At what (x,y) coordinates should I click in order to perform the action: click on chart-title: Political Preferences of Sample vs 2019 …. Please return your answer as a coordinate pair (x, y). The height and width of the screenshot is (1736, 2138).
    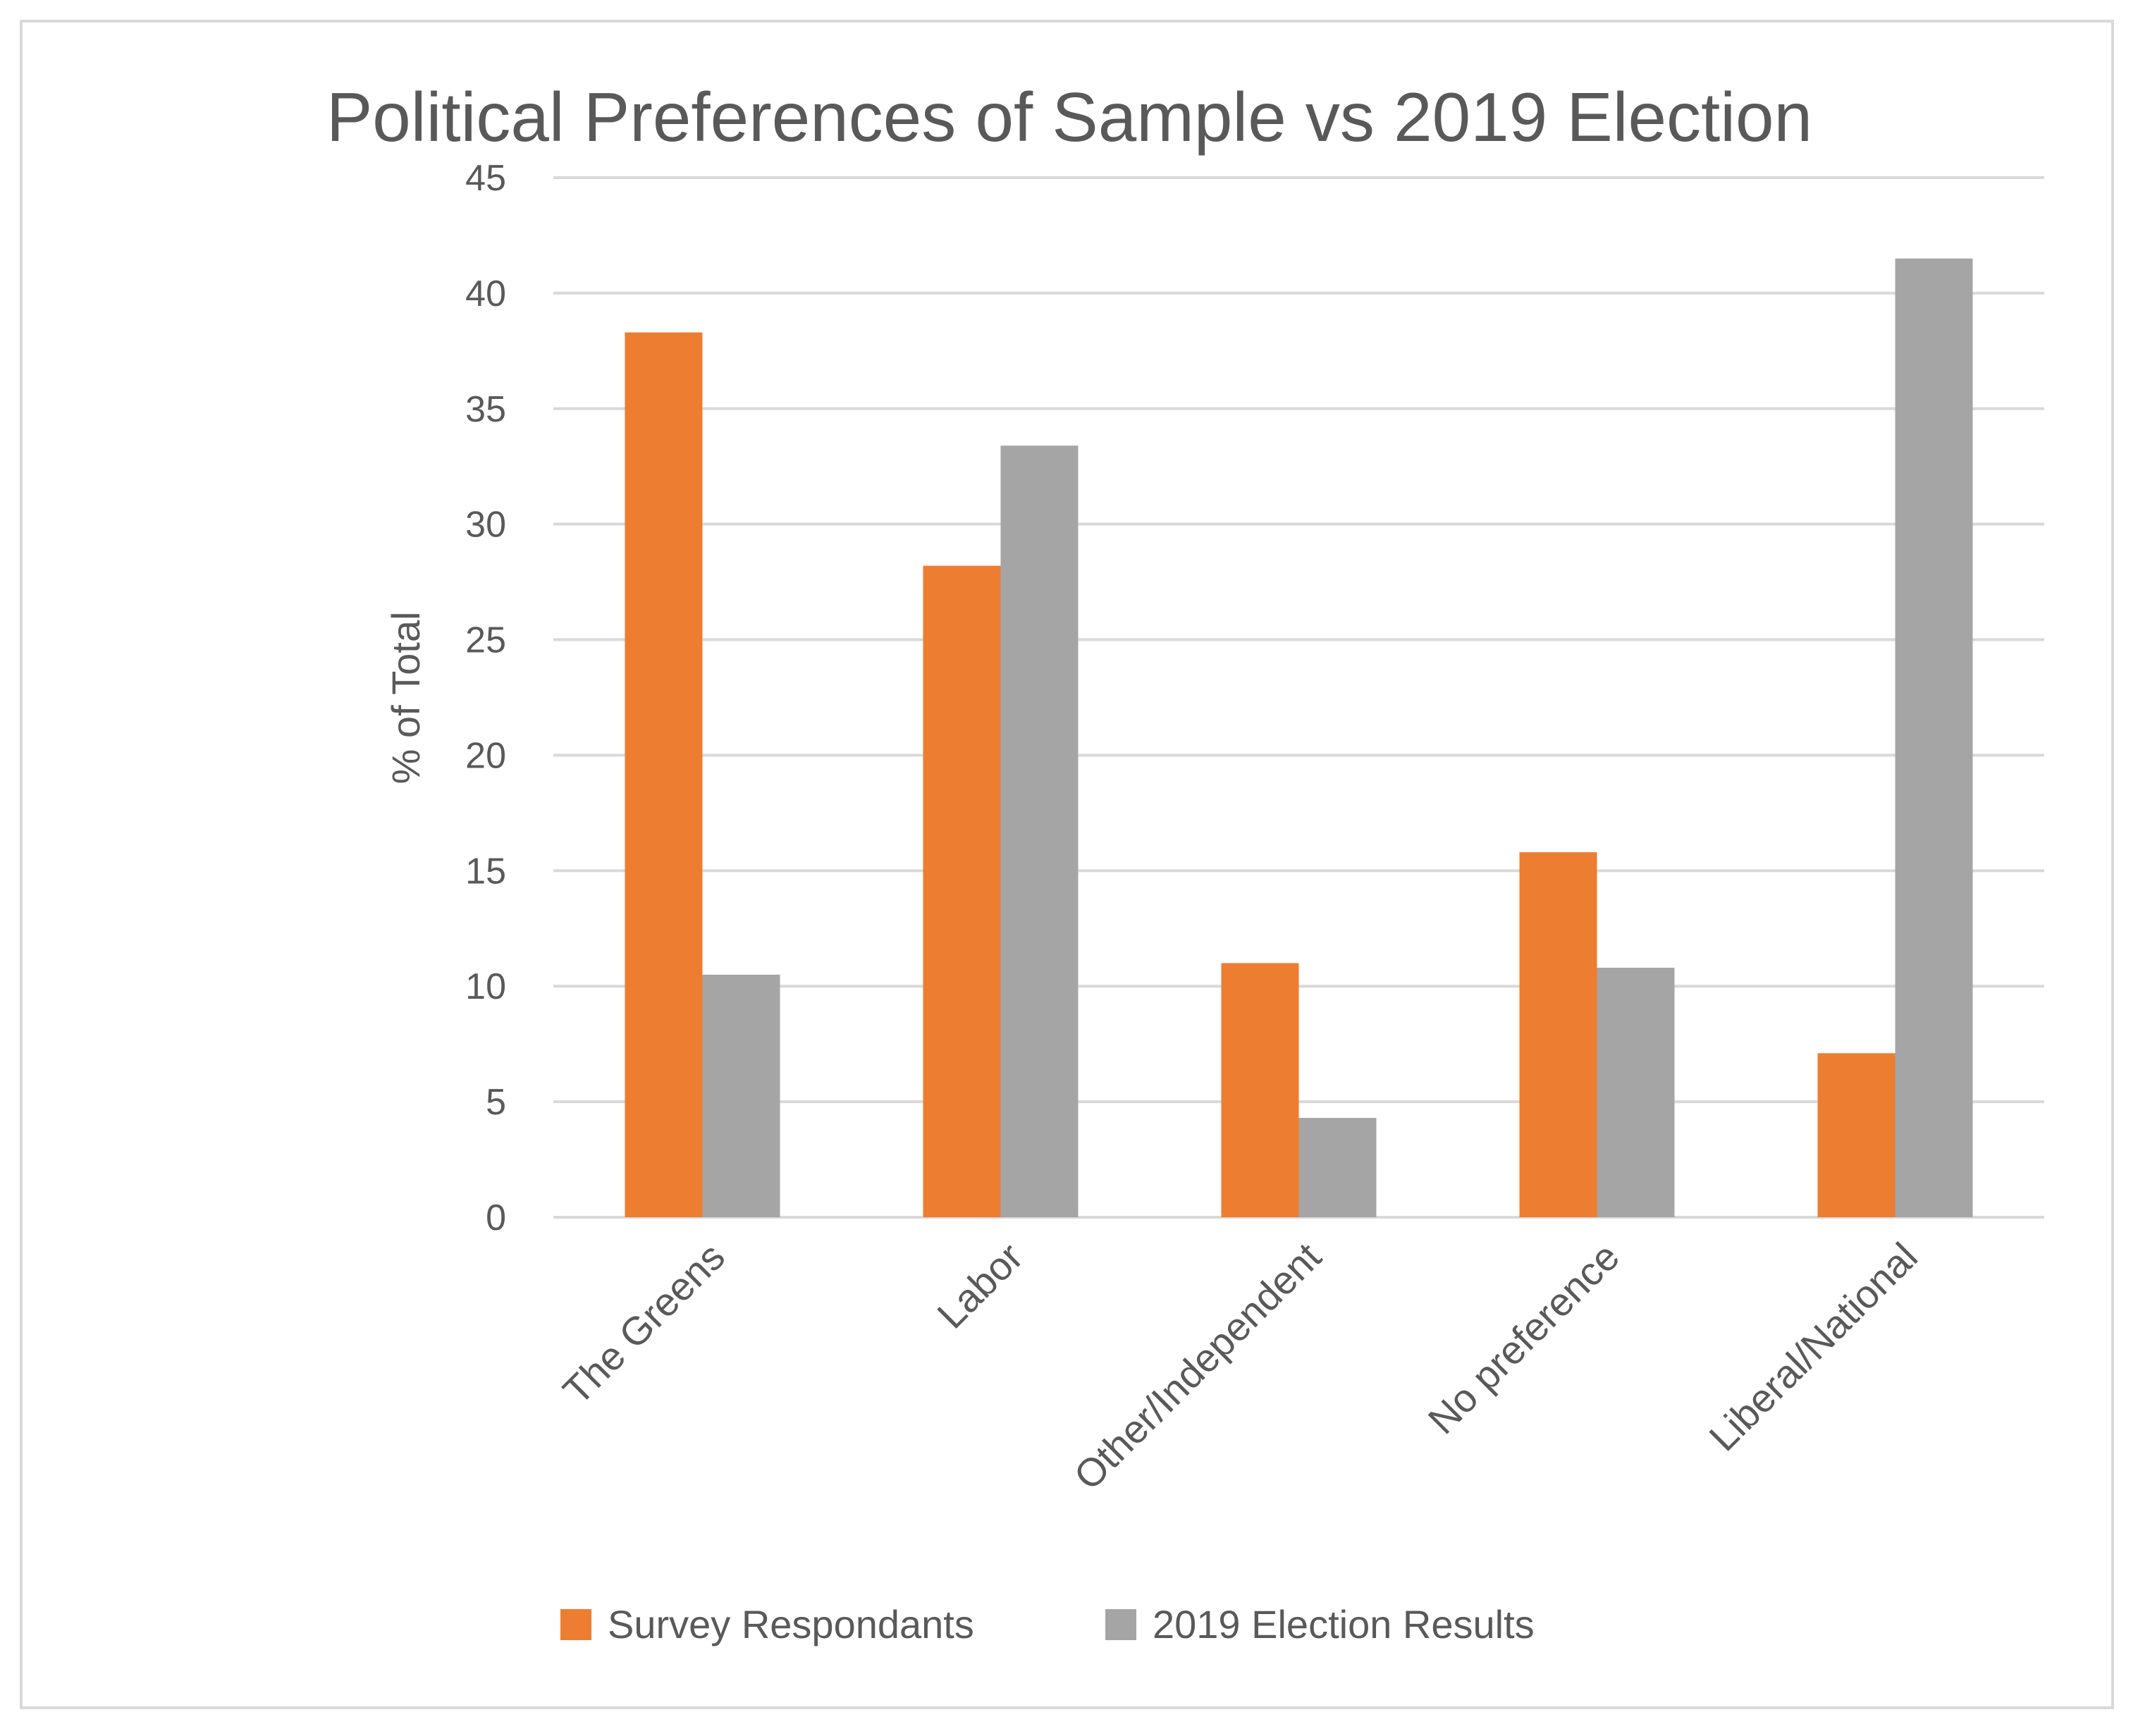
    Looking at the image, I should click on (1069, 117).